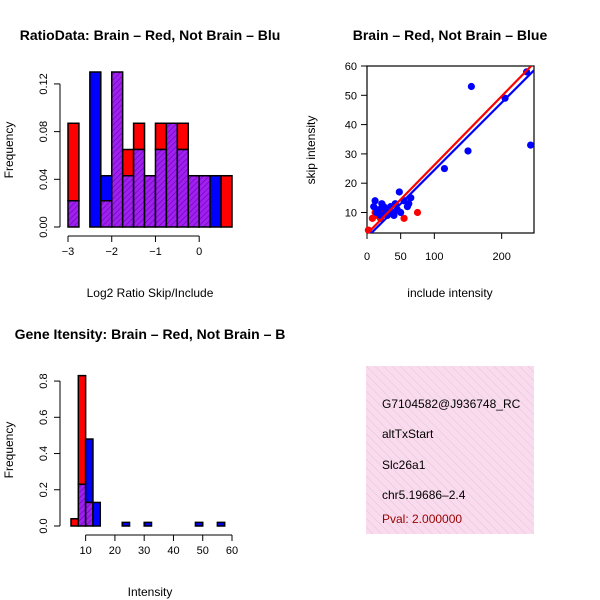 The image size is (600, 600). Describe the element at coordinates (351, 126) in the screenshot. I see `scatter-y-tick-label: 40` at that location.